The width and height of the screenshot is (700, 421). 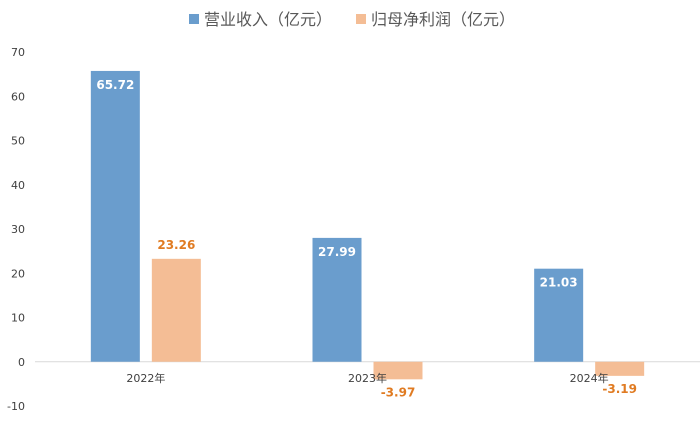 I want to click on value-label: 21.03, so click(x=559, y=283).